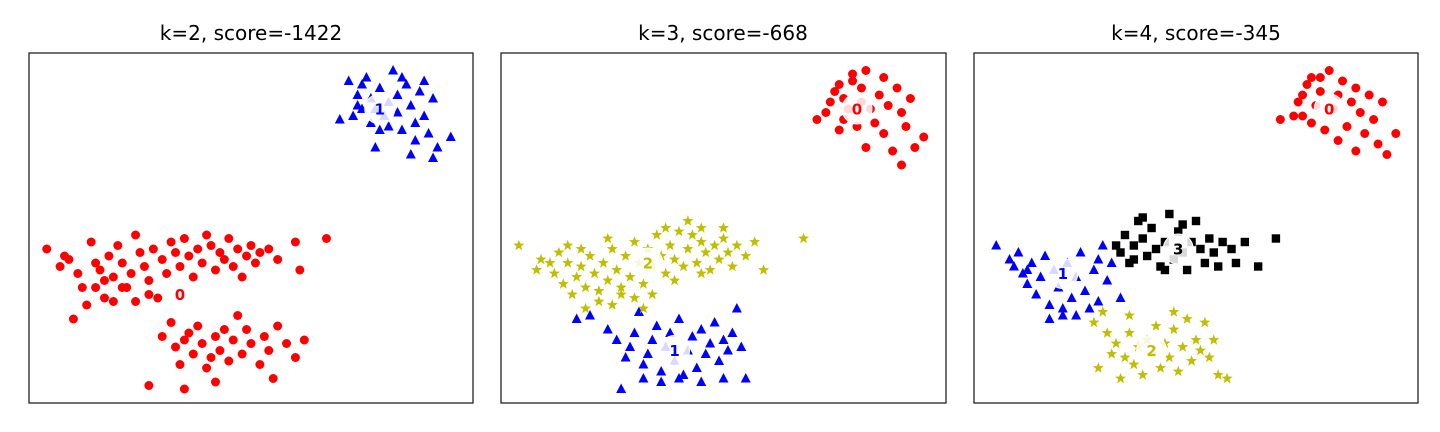  I want to click on subplot-title-k4: k=4, score=-345, so click(1196, 33).